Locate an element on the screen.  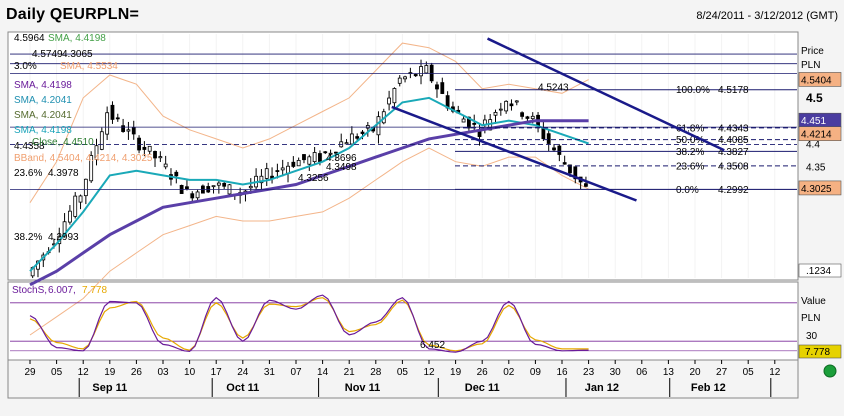
x-tick-label: 26 is located at coordinates (137, 372).